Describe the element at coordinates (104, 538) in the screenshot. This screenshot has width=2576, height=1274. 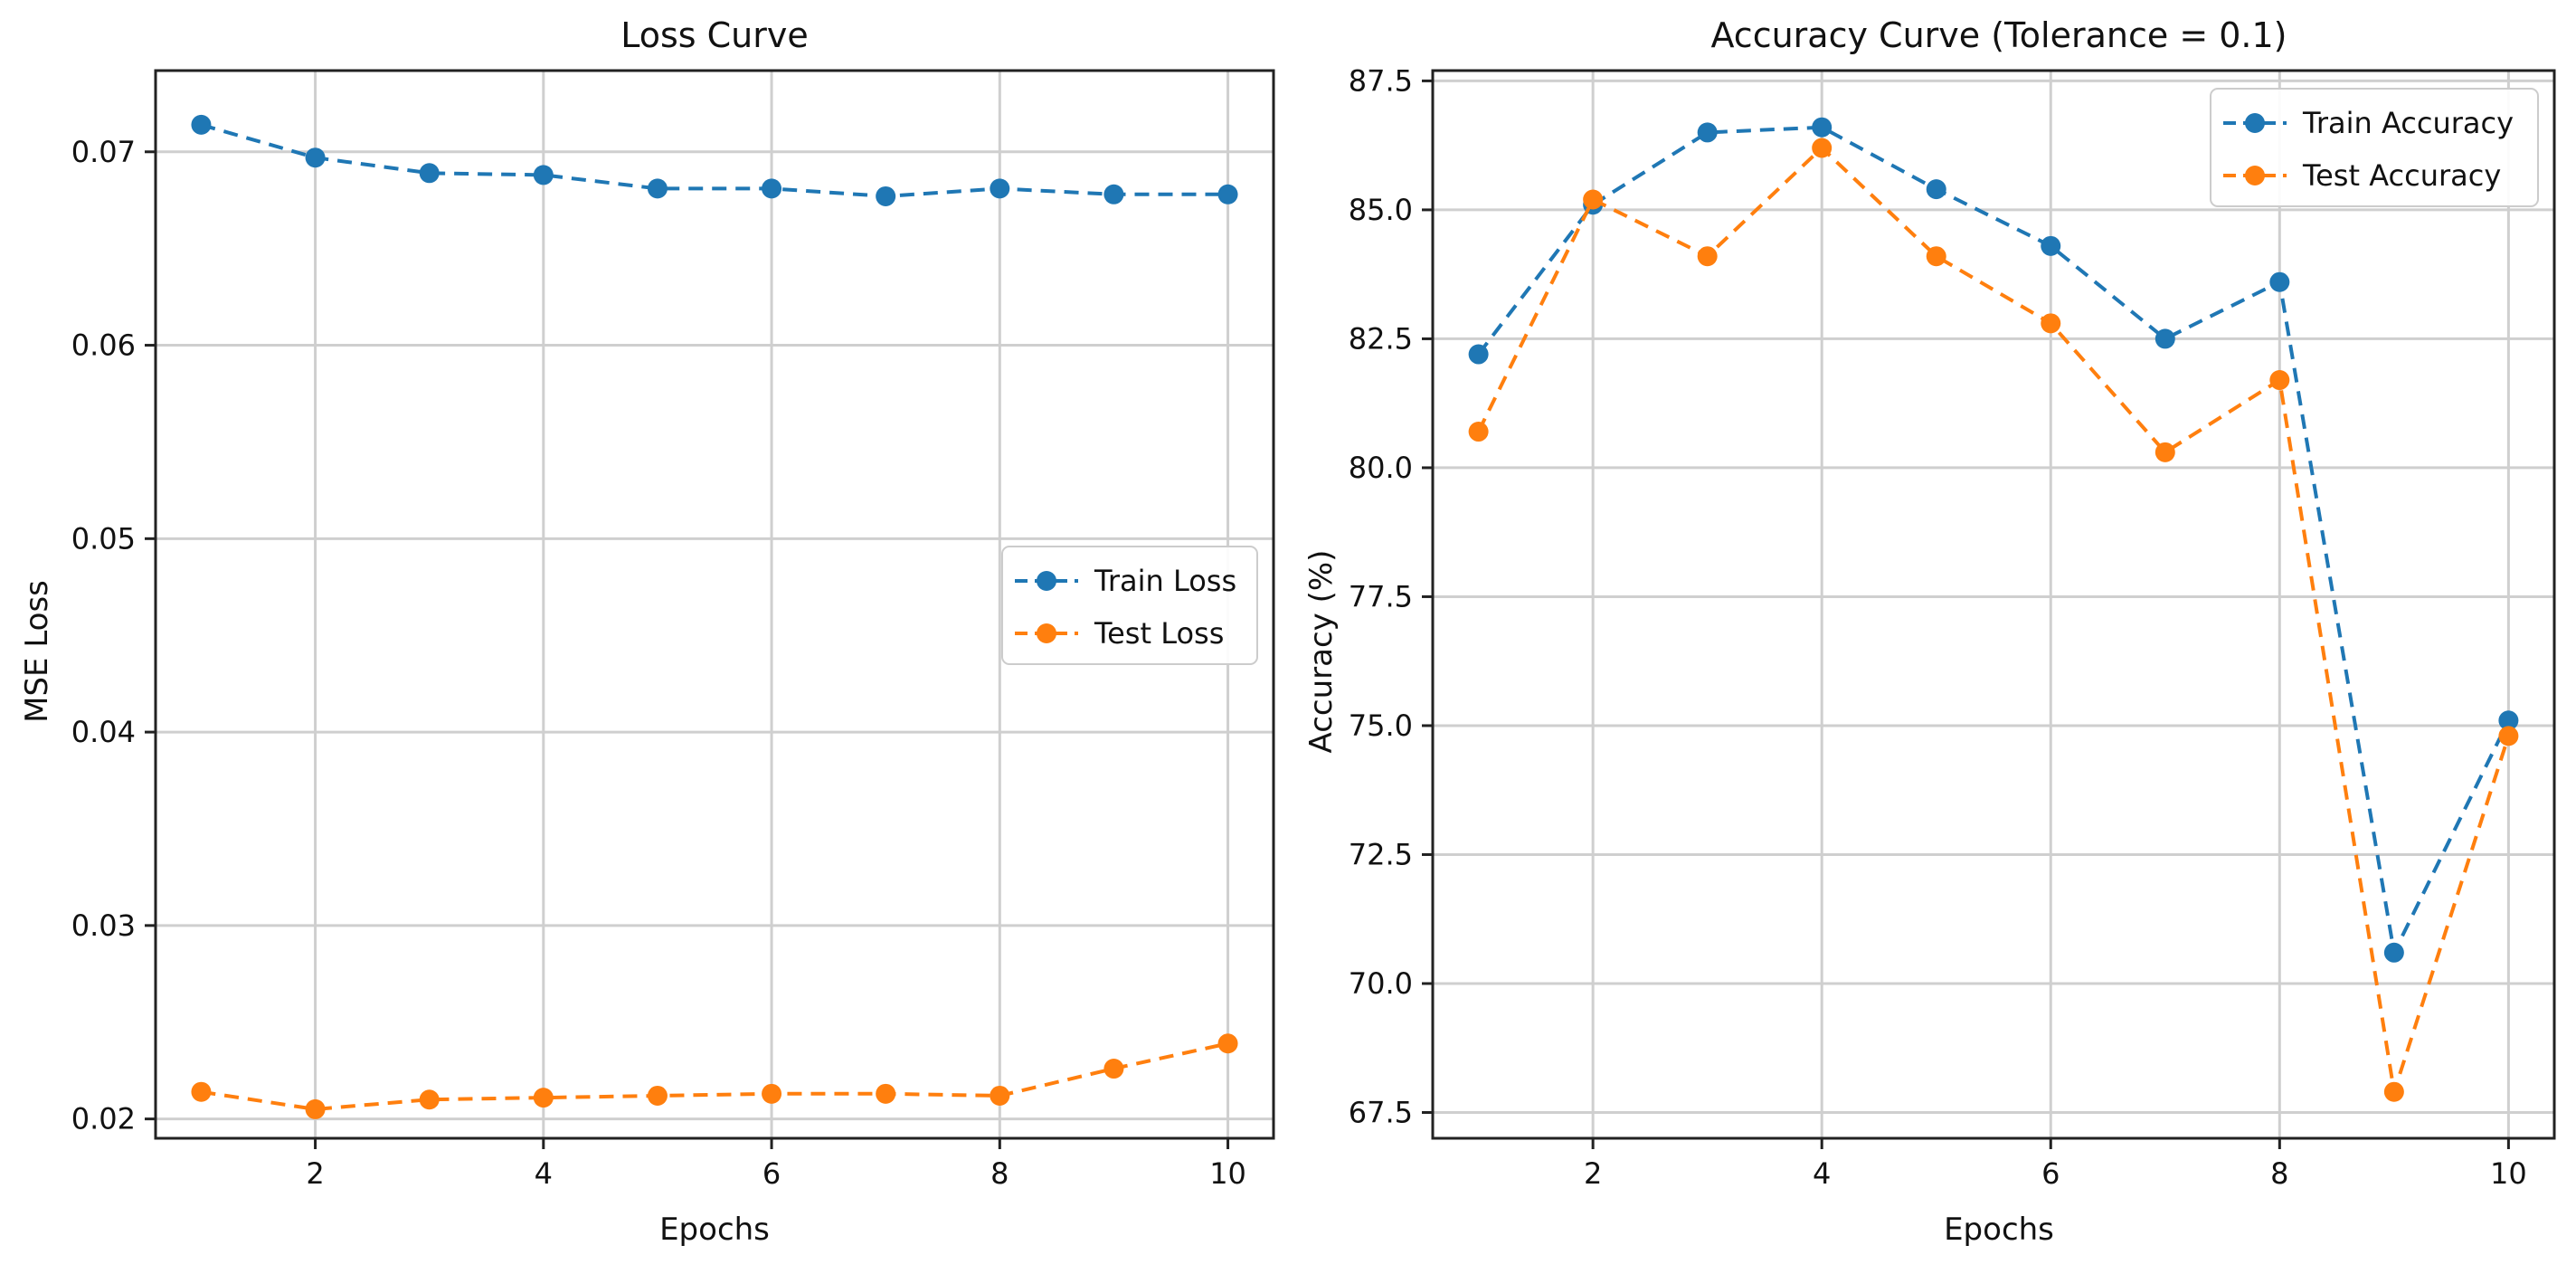
I see `y-tick-label: 0.05` at that location.